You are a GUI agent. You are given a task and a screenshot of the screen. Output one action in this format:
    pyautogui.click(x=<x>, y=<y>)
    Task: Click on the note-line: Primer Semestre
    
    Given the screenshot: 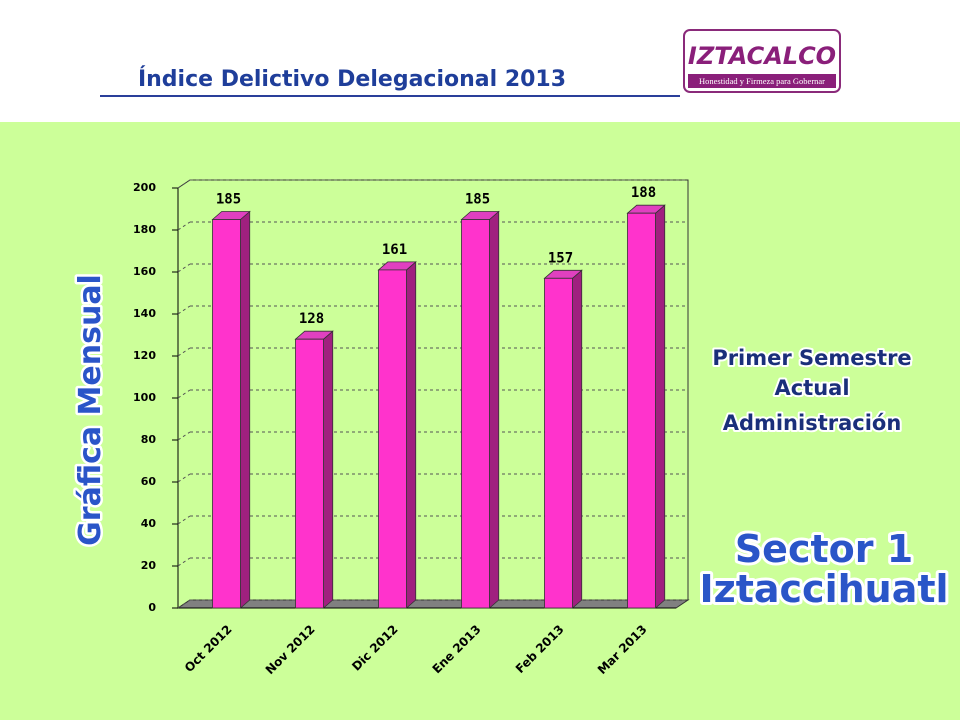 What is the action you would take?
    pyautogui.click(x=811, y=358)
    